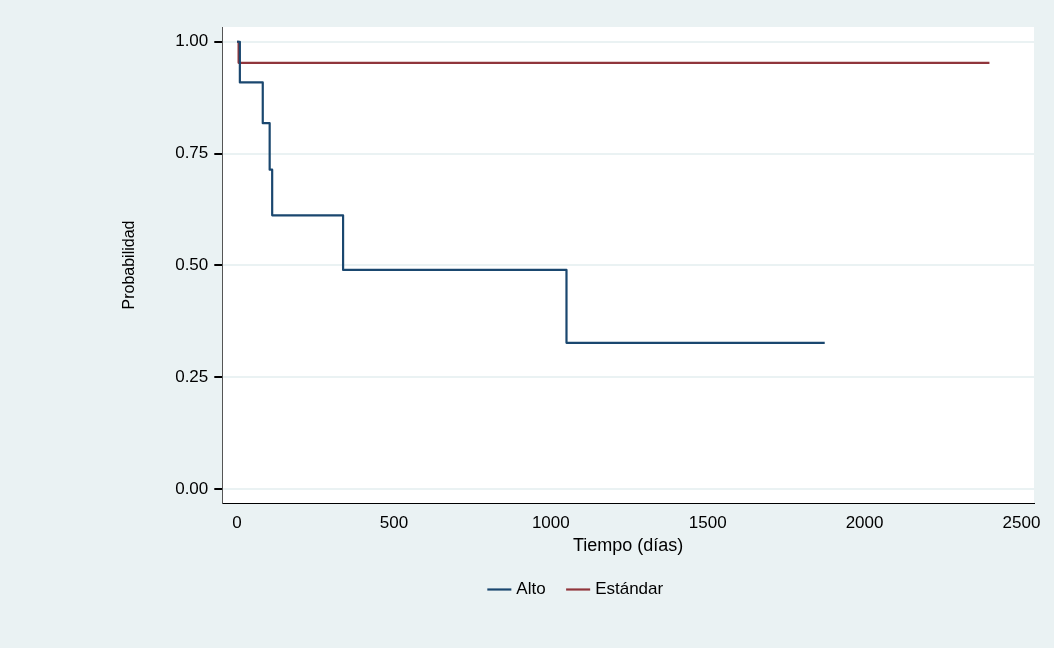 Image resolution: width=1054 pixels, height=648 pixels. Describe the element at coordinates (864, 522) in the screenshot. I see `x-tick-label: 2000` at that location.